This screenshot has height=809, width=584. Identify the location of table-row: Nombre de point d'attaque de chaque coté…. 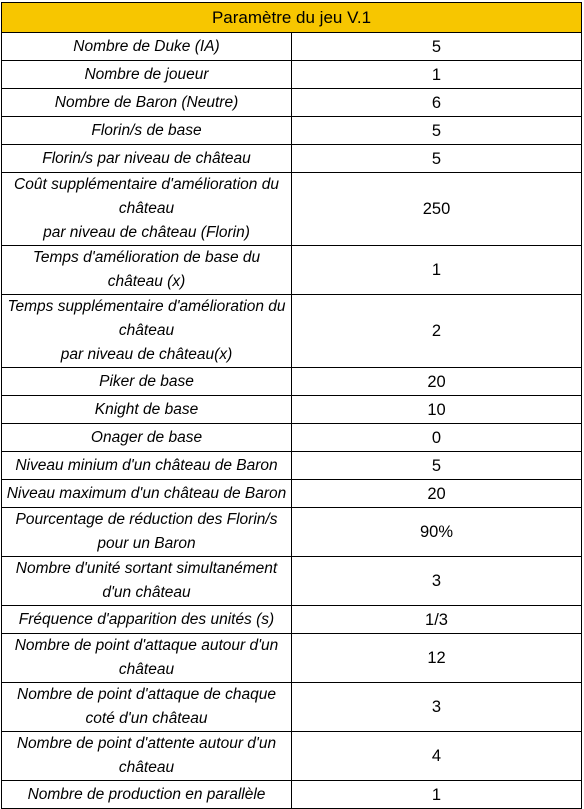
(291, 707).